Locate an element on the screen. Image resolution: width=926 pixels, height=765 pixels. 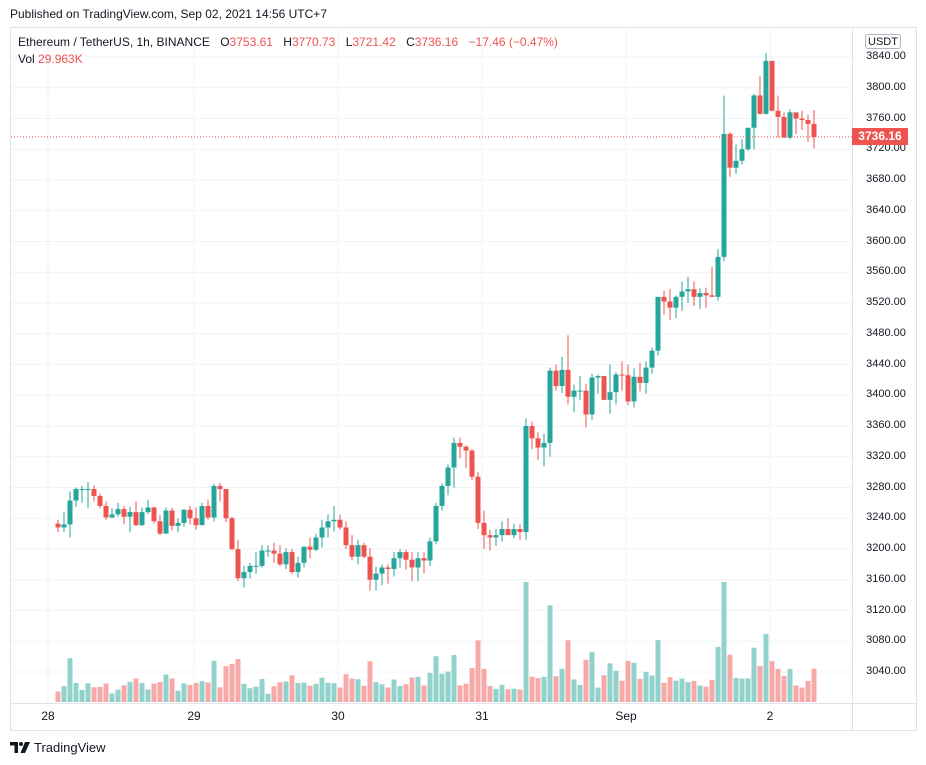
volume-label: Vol is located at coordinates (26, 59).